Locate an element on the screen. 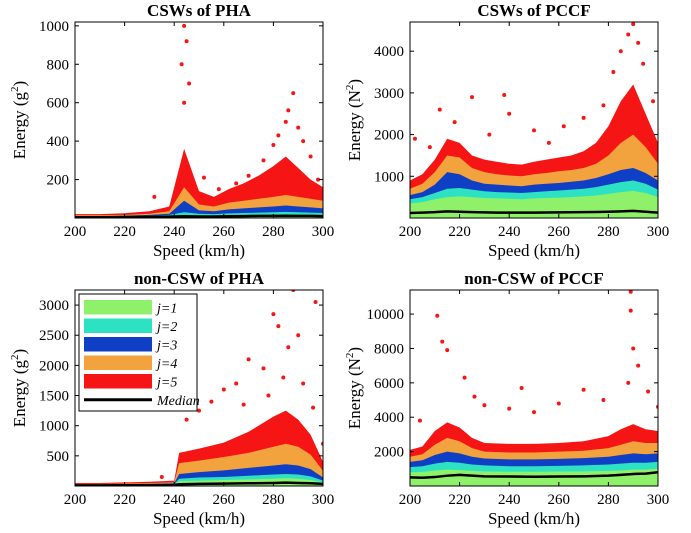 This screenshot has height=533, width=691. legend-label: j=4 is located at coordinates (166, 364).